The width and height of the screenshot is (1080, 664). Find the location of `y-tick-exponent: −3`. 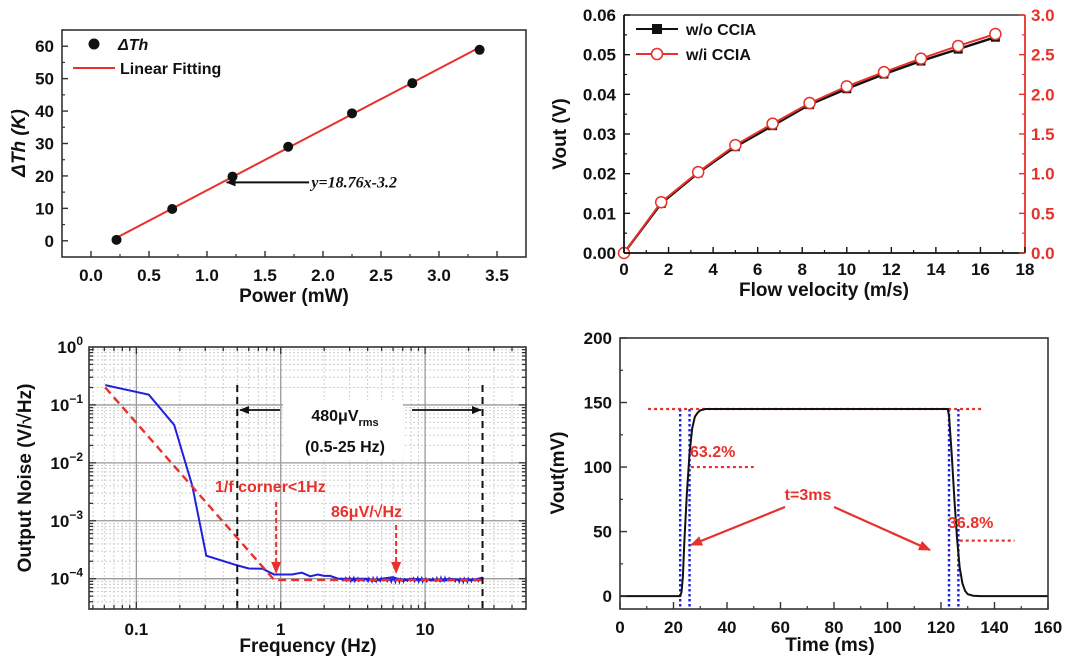

y-tick-exponent: −3 is located at coordinates (76, 515).